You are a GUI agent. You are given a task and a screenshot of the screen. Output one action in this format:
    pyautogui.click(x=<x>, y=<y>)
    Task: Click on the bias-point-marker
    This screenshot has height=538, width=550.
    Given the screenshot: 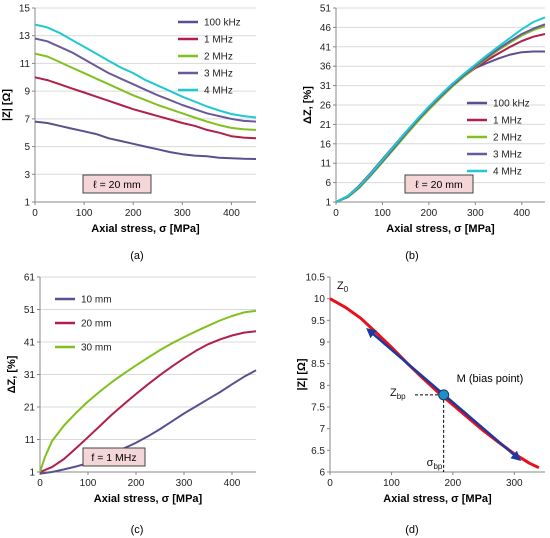 What is the action you would take?
    pyautogui.click(x=444, y=395)
    